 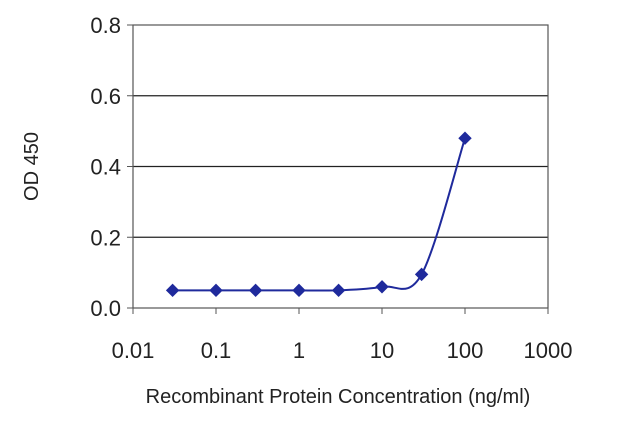 I want to click on y-tick-label: 0.6, so click(x=105, y=96).